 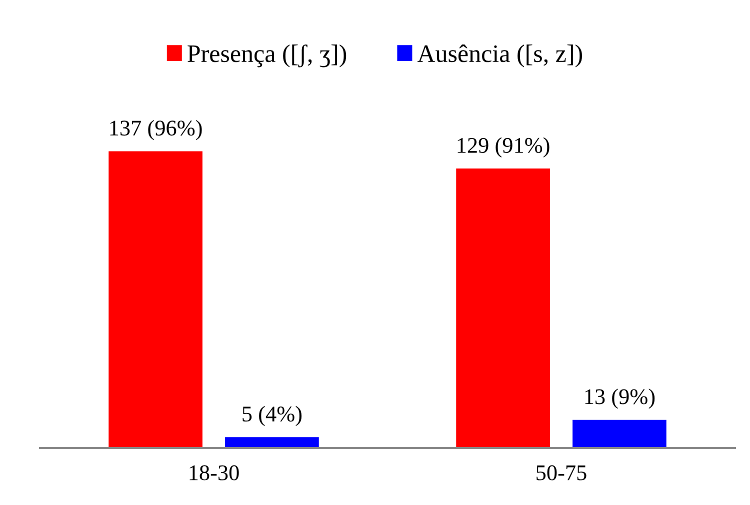 What do you see at coordinates (620, 398) in the screenshot?
I see `data-label: 13 (9%)` at bounding box center [620, 398].